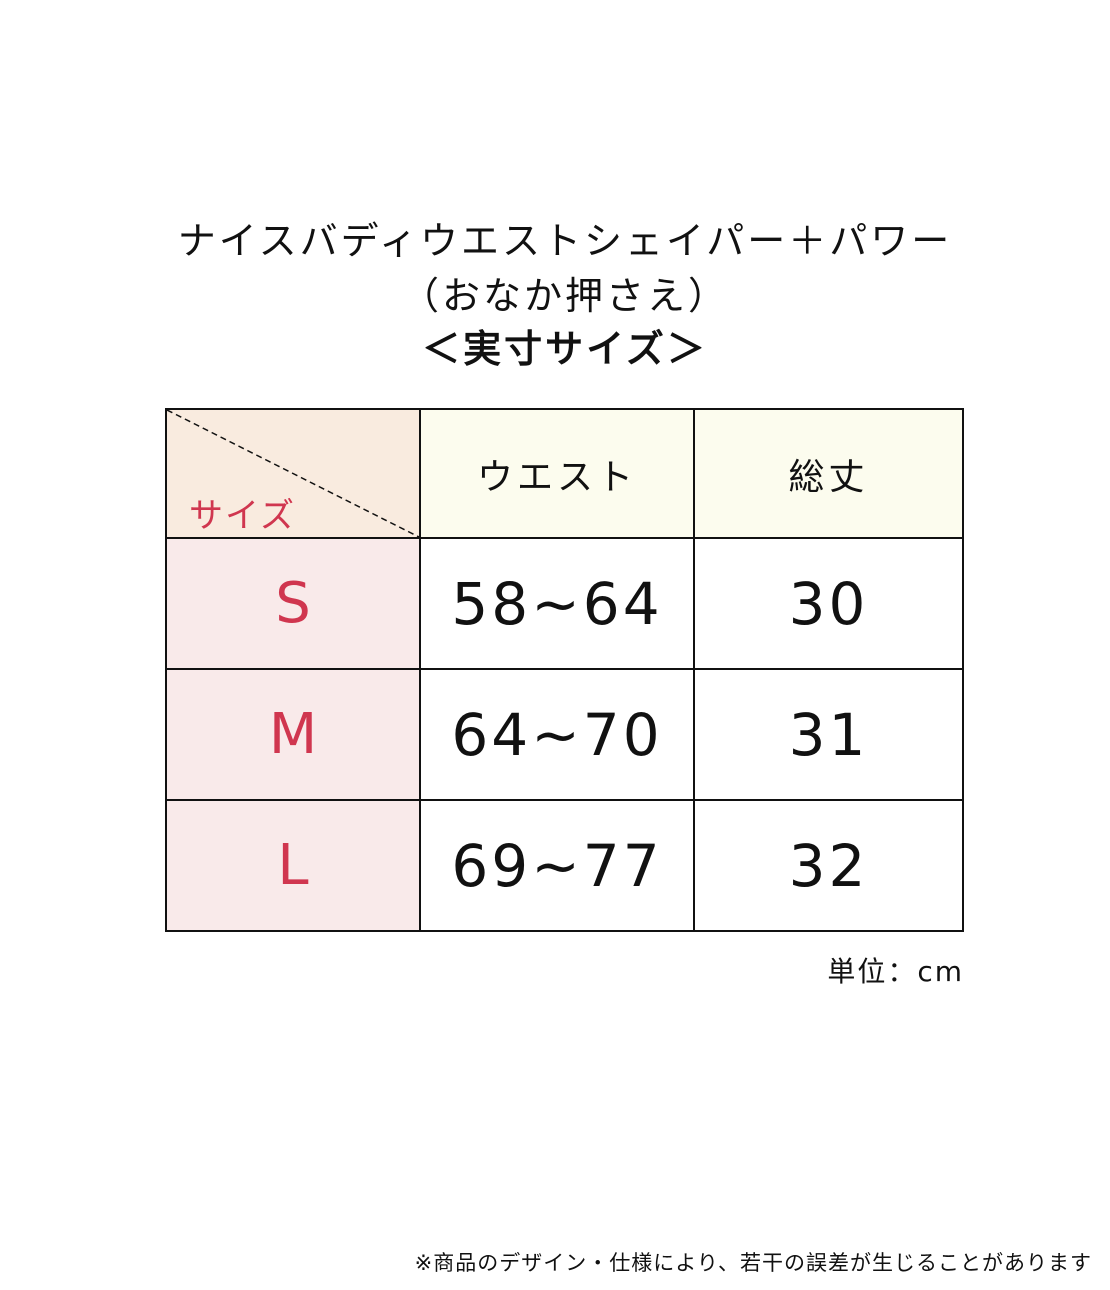  I want to click on waist-value: 69~77, so click(557, 865).